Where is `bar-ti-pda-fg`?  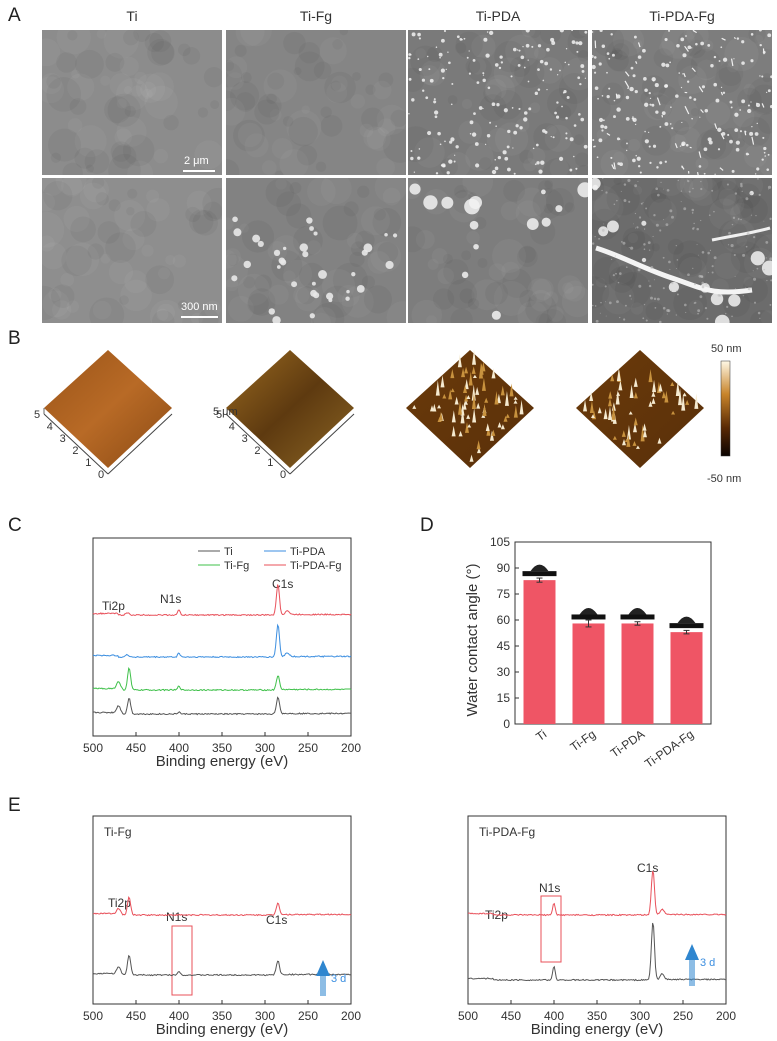
bar-ti-pda-fg is located at coordinates (686, 678).